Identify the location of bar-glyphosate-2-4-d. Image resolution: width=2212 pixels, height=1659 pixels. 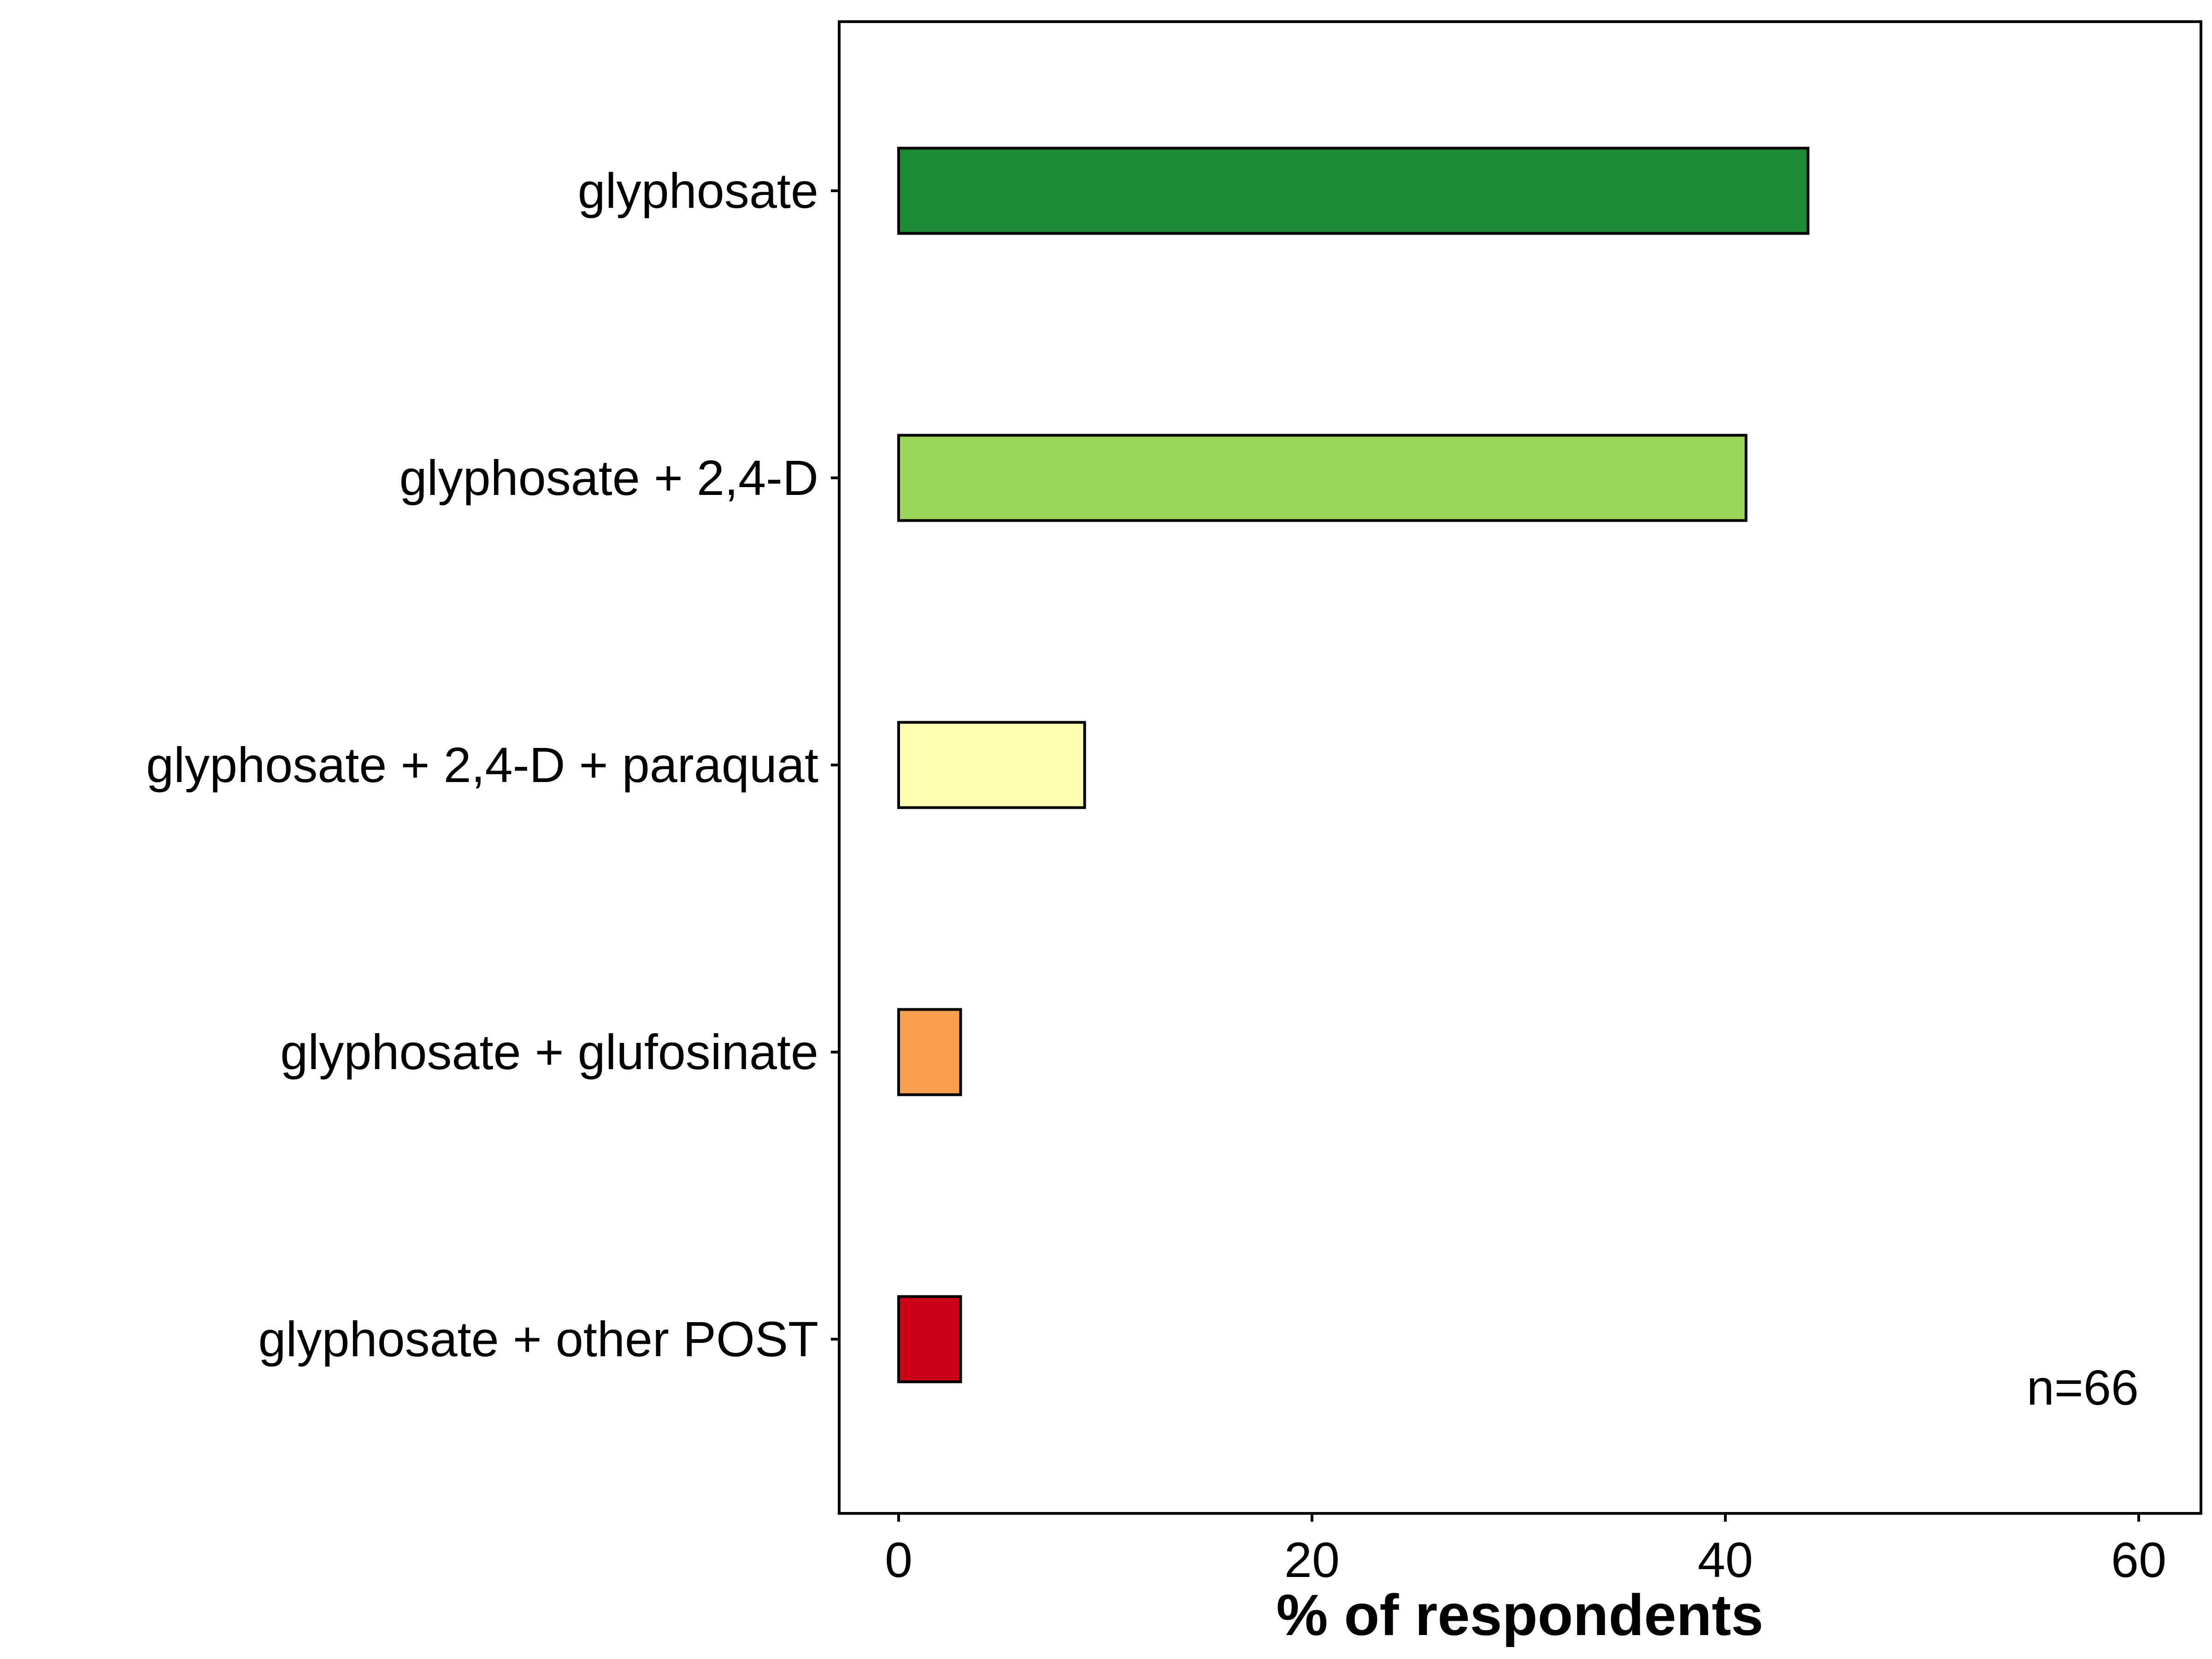
(1322, 478).